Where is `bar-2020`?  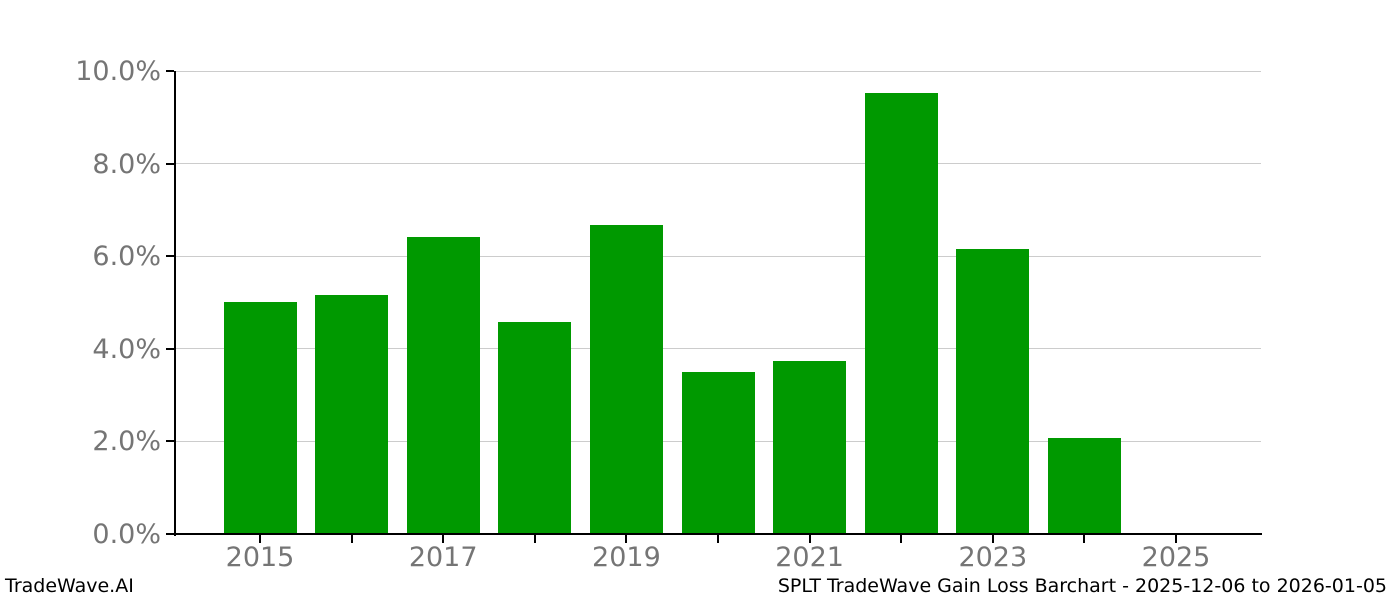 bar-2020 is located at coordinates (718, 452).